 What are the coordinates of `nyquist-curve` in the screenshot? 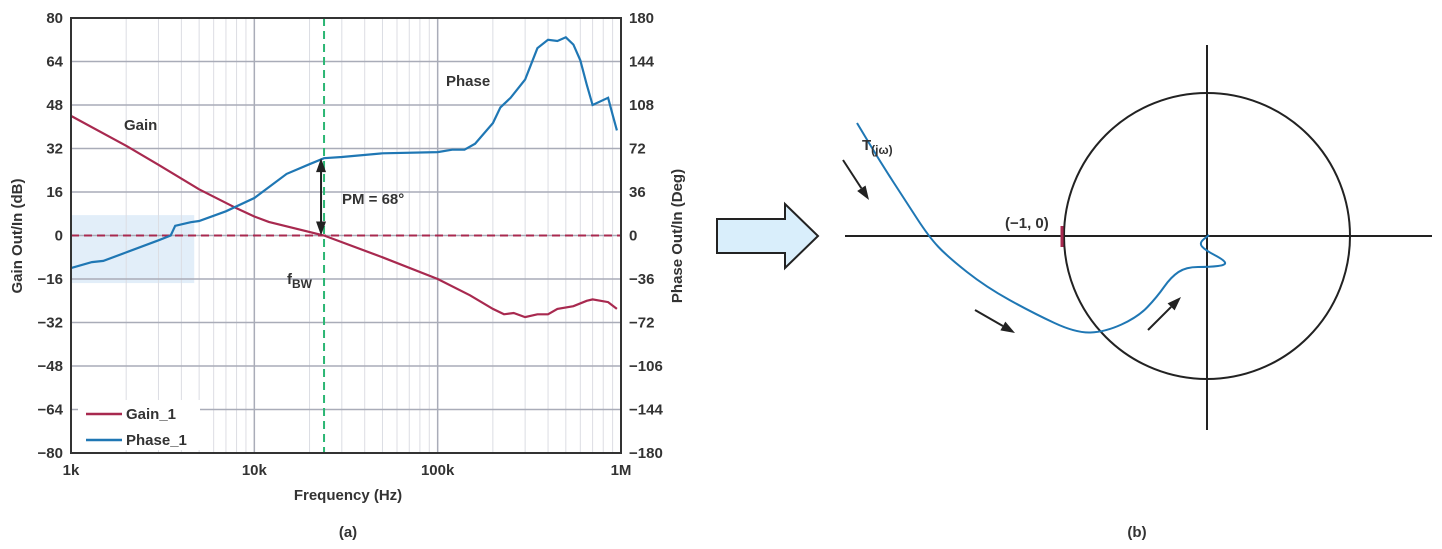 It's located at (1041, 228).